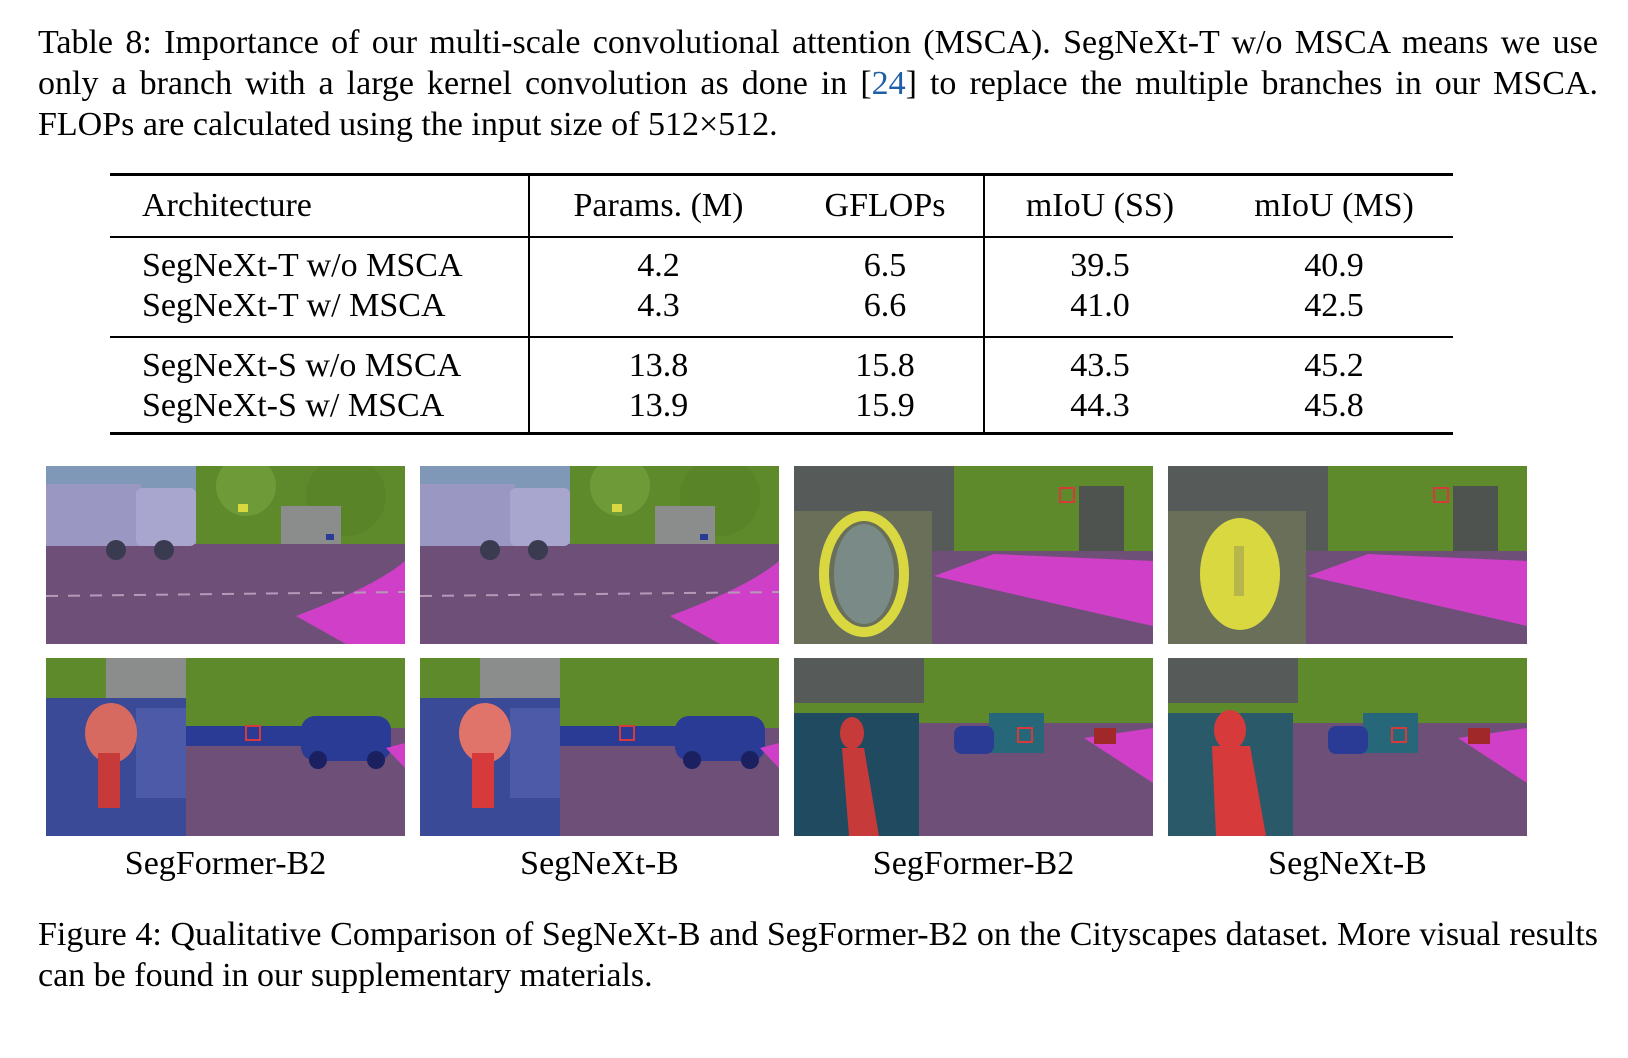 This screenshot has height=1058, width=1628. Describe the element at coordinates (320, 311) in the screenshot. I see `cell-architecture: SegNeXt-T w/ MSCA` at that location.